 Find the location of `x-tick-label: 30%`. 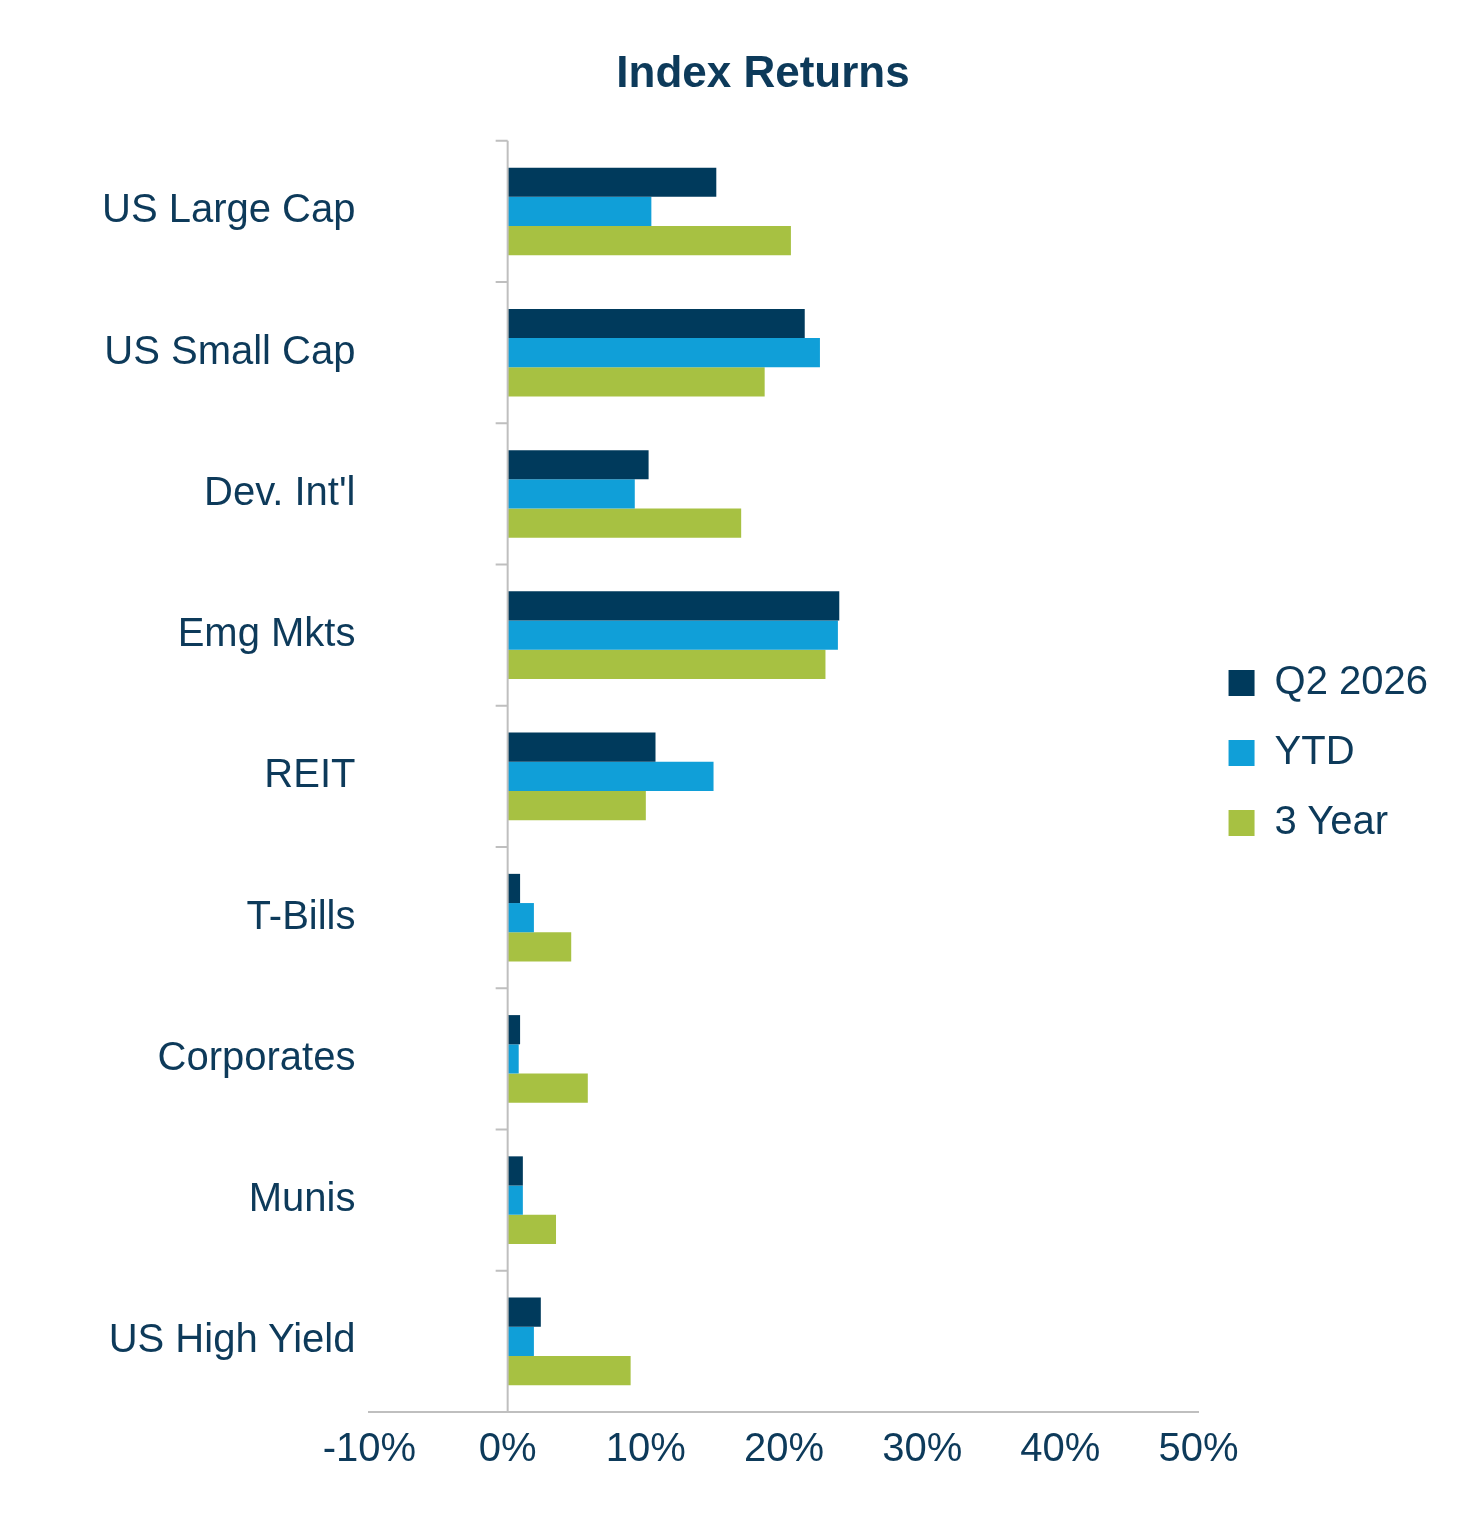

x-tick-label: 30% is located at coordinates (922, 1447).